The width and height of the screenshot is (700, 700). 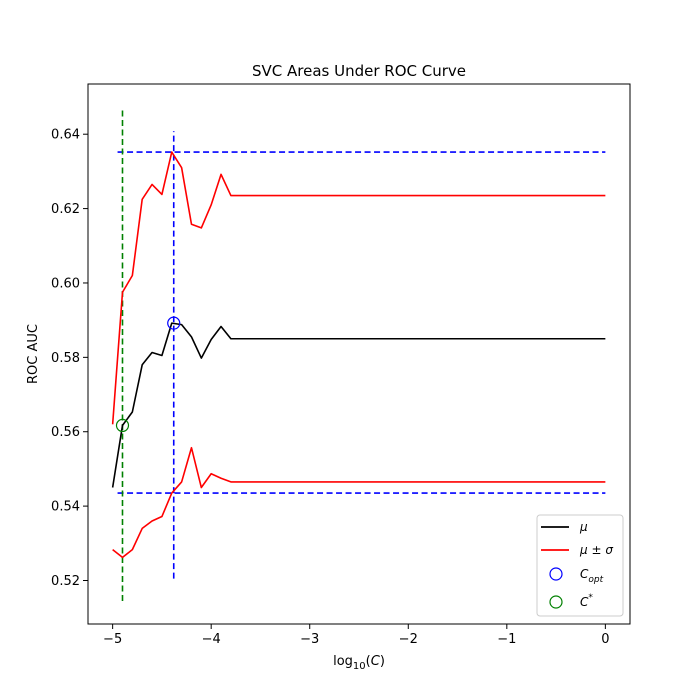 I want to click on y-axis: 0.52 0.54 0.56 0.58 0.60 0.62 0.64, so click(x=69, y=358).